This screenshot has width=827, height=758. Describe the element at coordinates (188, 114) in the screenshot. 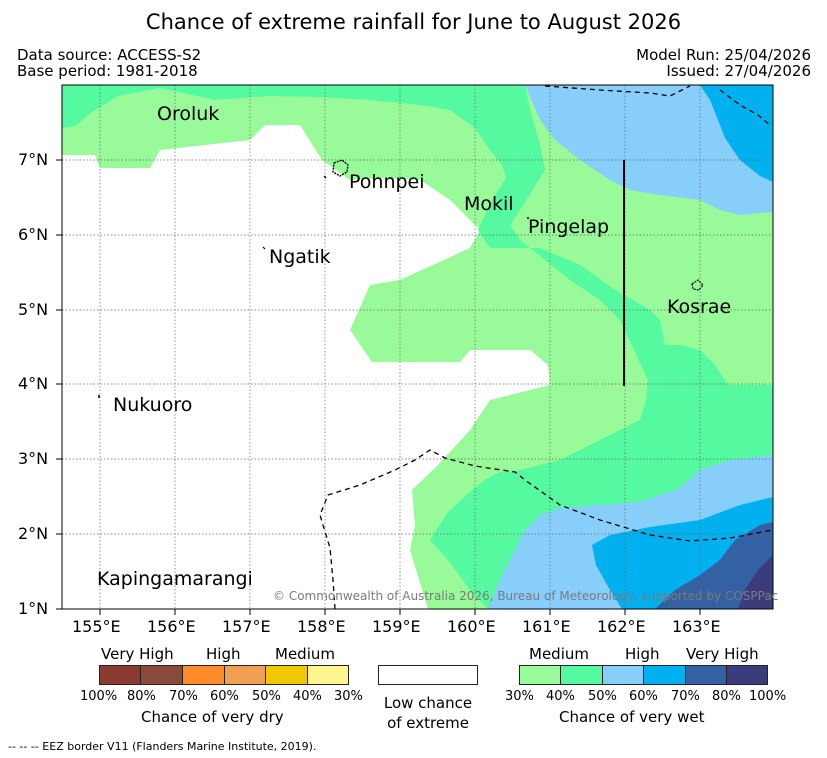

I see `place-label-oroluk: Oroluk` at that location.